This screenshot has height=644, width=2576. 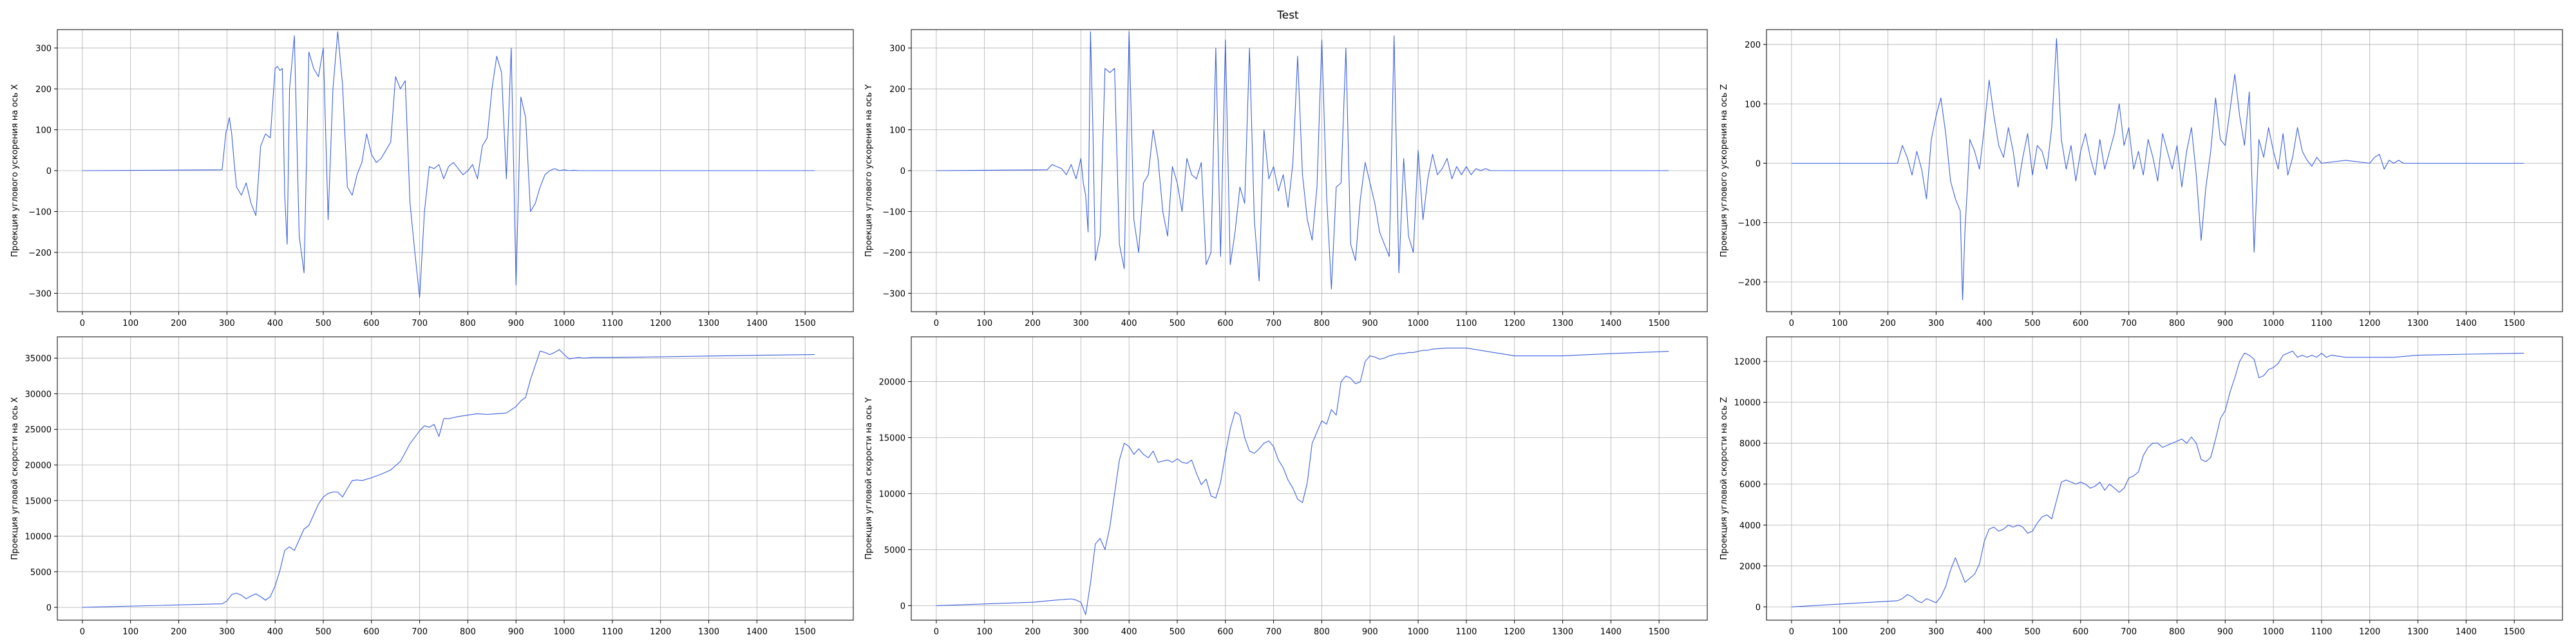 I want to click on y-tick-label: 6000, so click(x=1750, y=485).